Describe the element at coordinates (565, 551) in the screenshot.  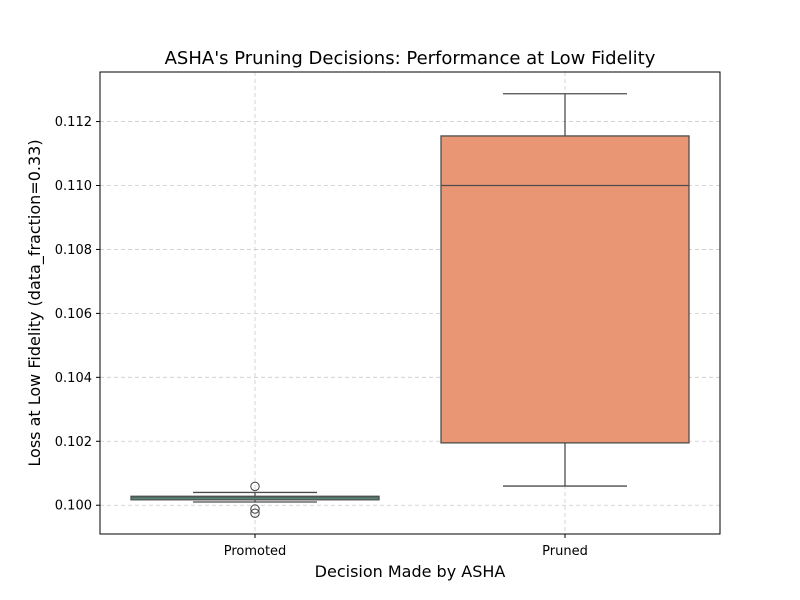
I see `x-tick-label: Pruned` at that location.